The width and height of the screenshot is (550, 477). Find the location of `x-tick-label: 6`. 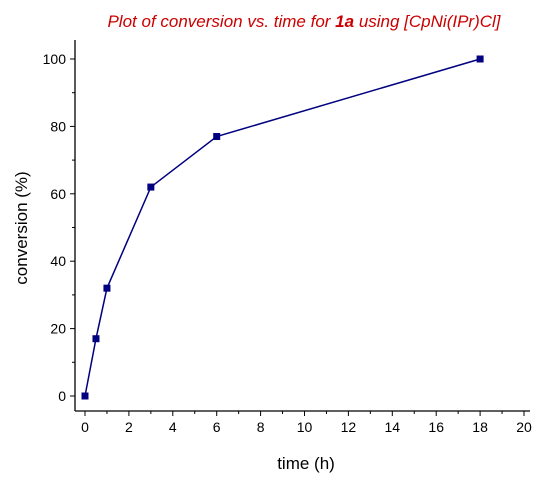

x-tick-label: 6 is located at coordinates (217, 427).